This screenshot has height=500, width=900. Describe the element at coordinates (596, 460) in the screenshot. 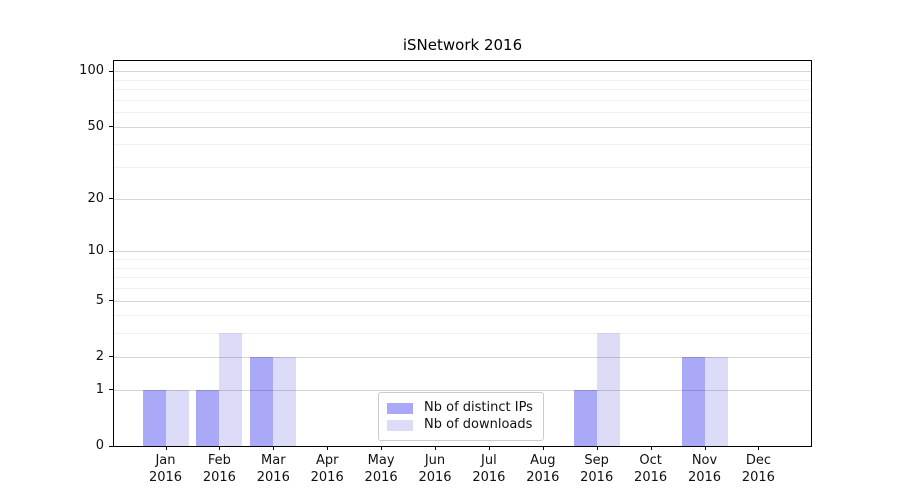

I see `x-tick-month: Sep` at that location.